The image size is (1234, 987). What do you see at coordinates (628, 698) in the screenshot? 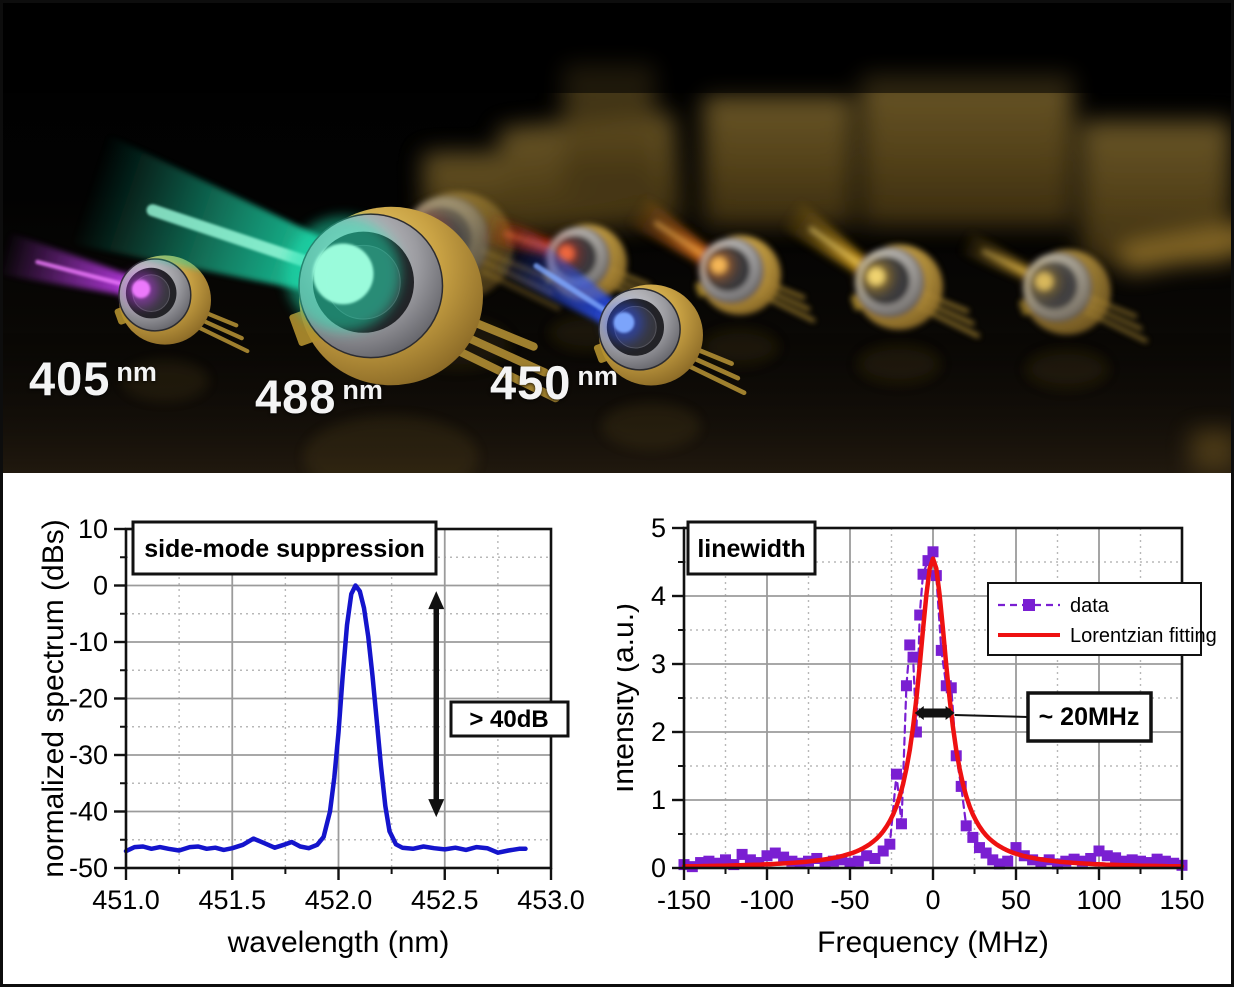
I see `y-axis-title: Intensity (a.u.)` at bounding box center [628, 698].